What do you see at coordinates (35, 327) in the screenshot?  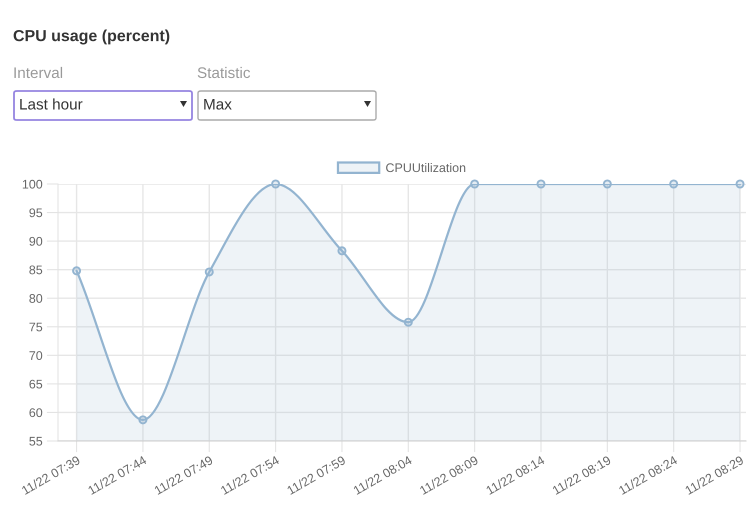 I see `y-tick-label: 75` at bounding box center [35, 327].